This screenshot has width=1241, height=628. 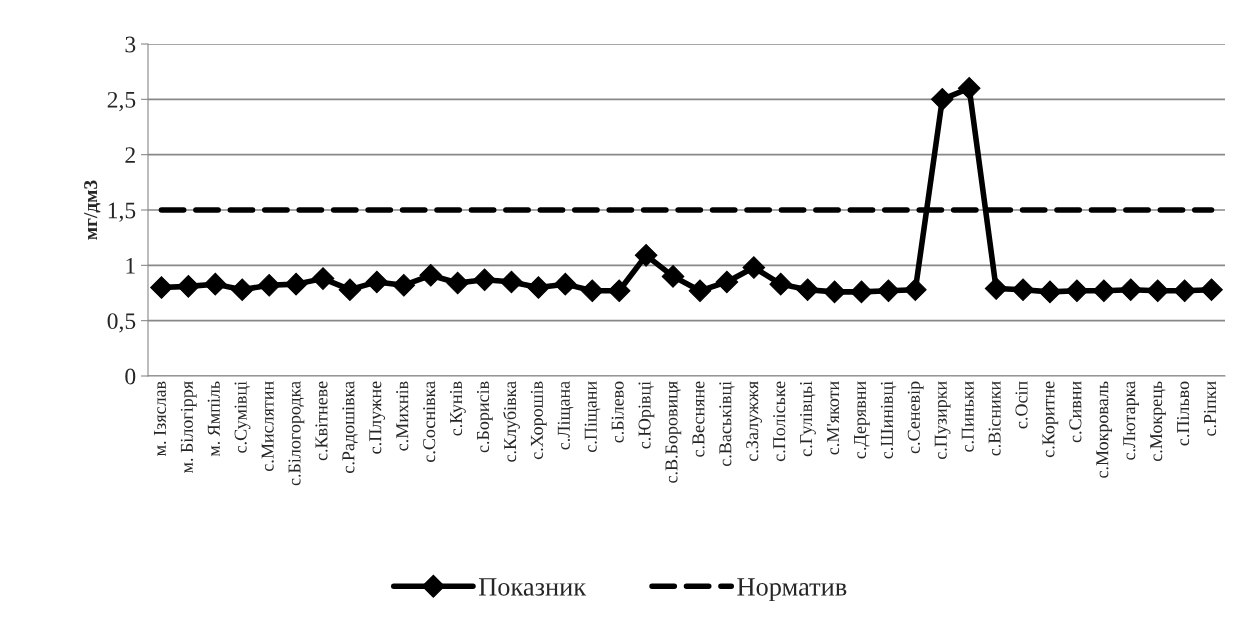 What do you see at coordinates (121, 323) in the screenshot?
I see `y-tick-label: 0,5` at bounding box center [121, 323].